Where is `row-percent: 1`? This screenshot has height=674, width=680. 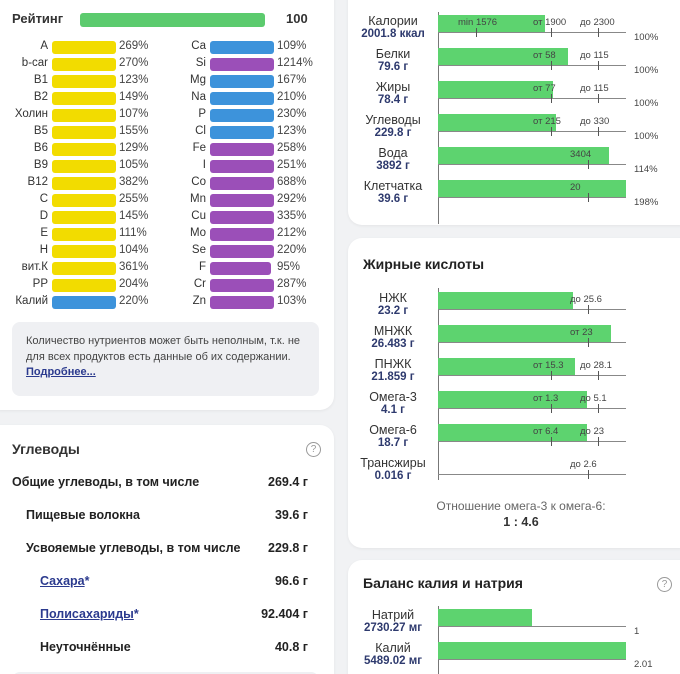 row-percent: 1 is located at coordinates (637, 631).